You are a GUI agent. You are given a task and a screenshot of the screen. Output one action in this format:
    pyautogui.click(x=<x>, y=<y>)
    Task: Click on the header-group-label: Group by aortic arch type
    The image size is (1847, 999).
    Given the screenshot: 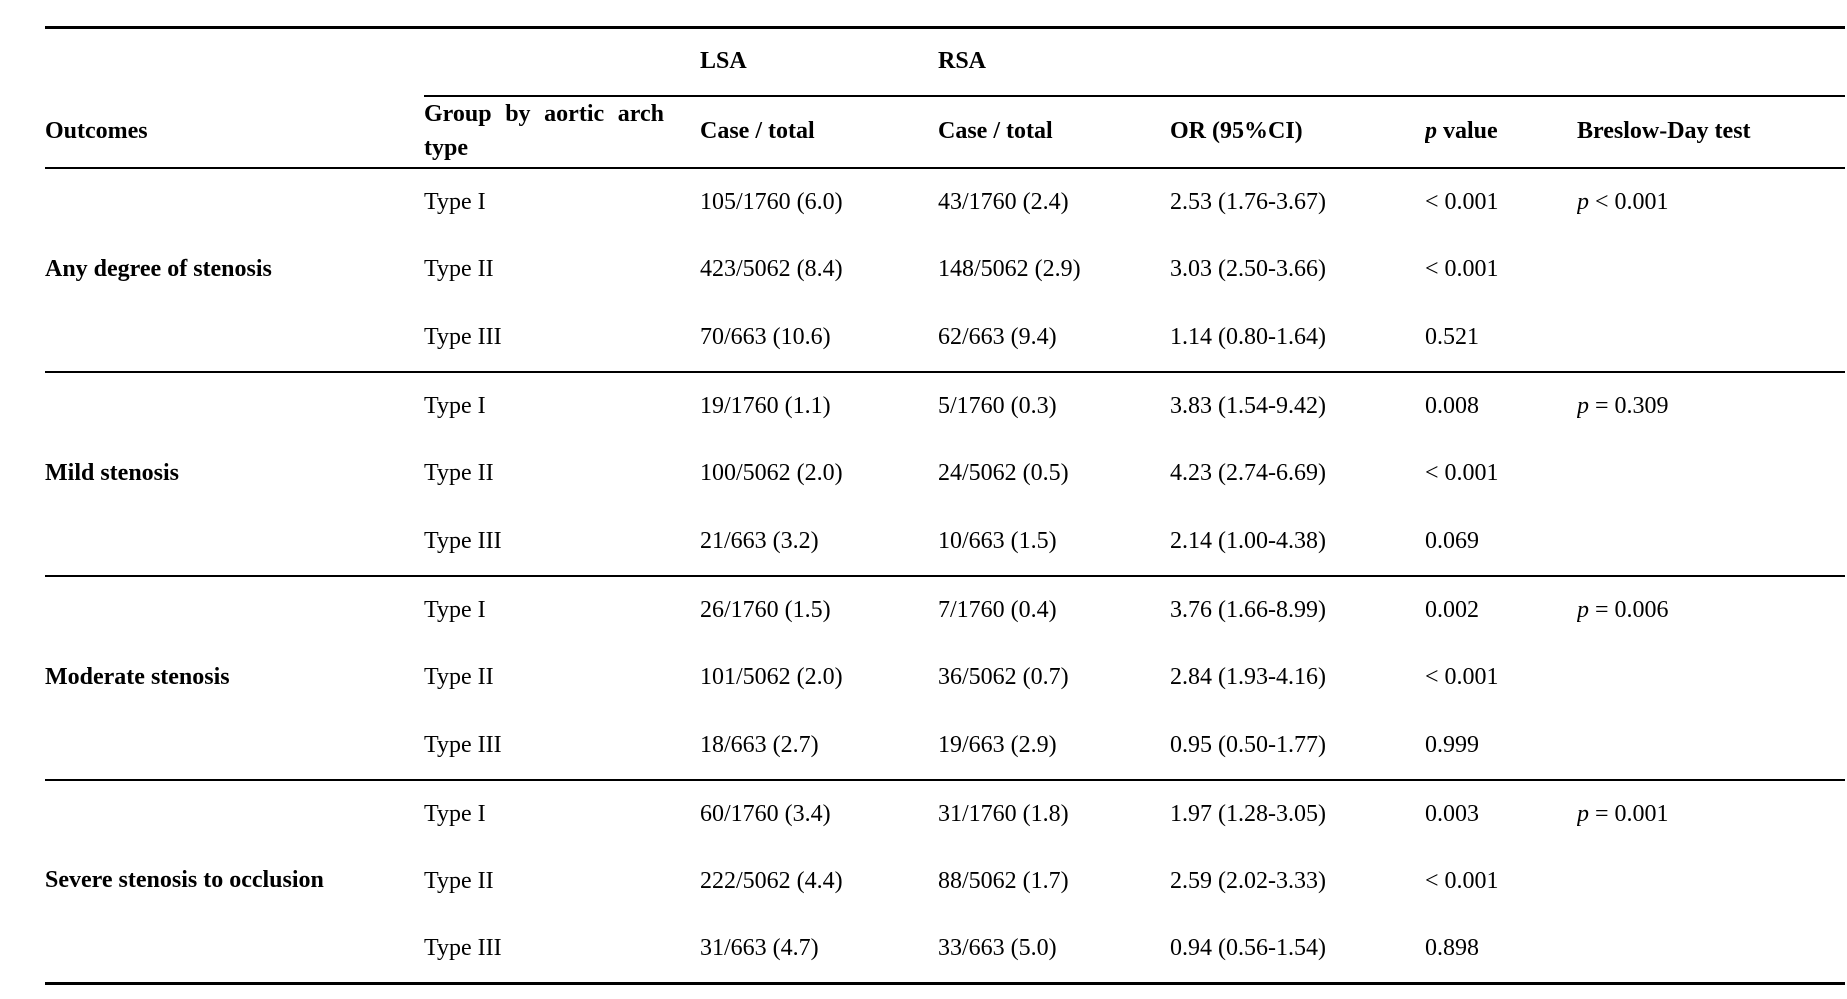 What is the action you would take?
    pyautogui.click(x=544, y=130)
    